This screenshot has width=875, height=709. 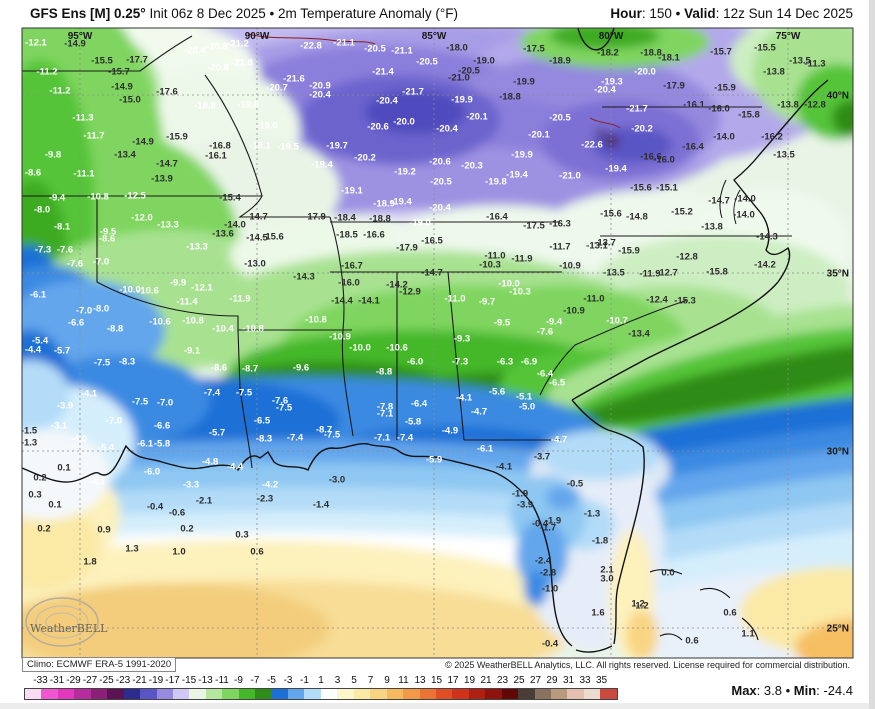 What do you see at coordinates (177, 513) in the screenshot?
I see `map-value-label: -0.6` at bounding box center [177, 513].